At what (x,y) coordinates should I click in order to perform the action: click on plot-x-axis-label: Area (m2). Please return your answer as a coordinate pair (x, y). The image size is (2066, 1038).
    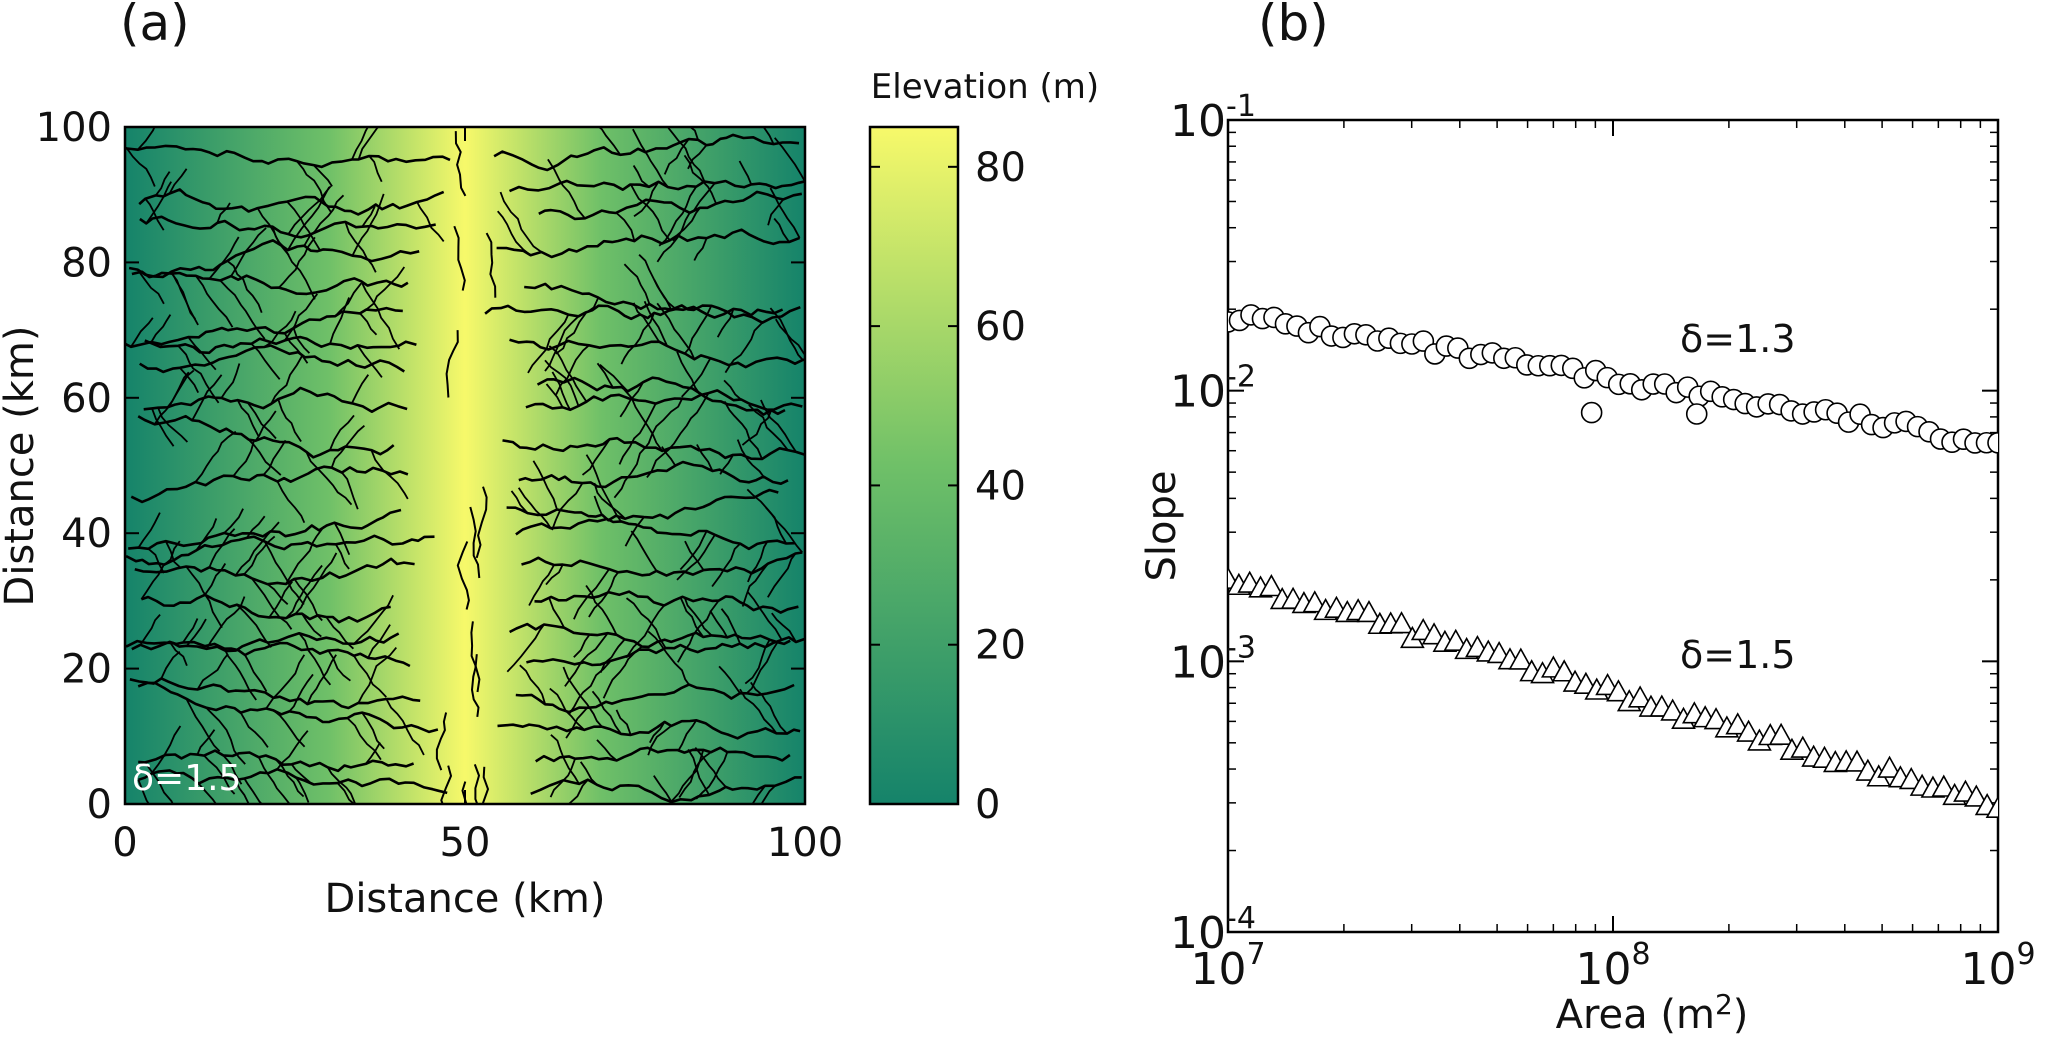
    Looking at the image, I should click on (1652, 1013).